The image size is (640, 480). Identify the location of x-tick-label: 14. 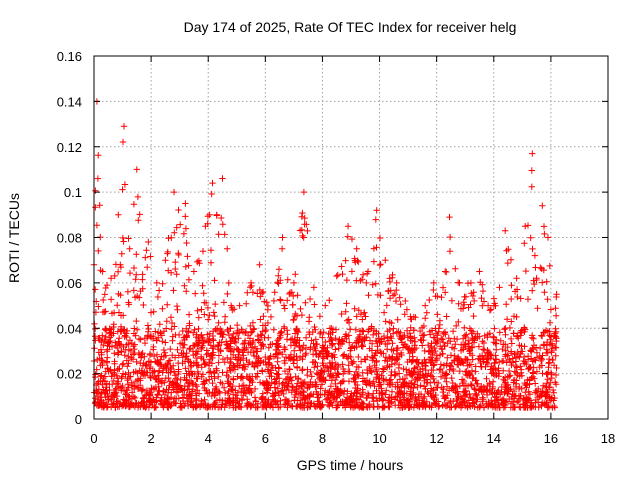
(494, 438).